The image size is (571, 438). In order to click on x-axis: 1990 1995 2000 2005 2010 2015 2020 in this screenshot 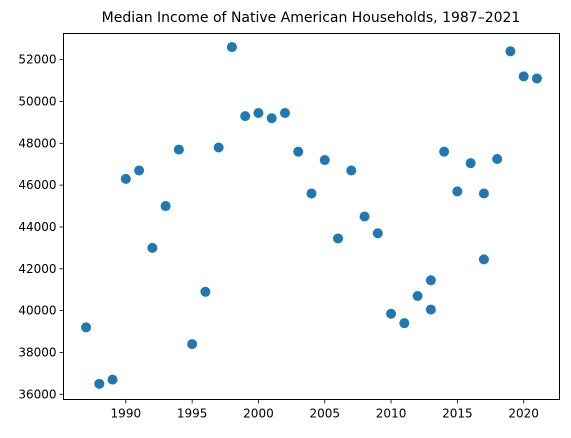, I will do `click(325, 410)`.